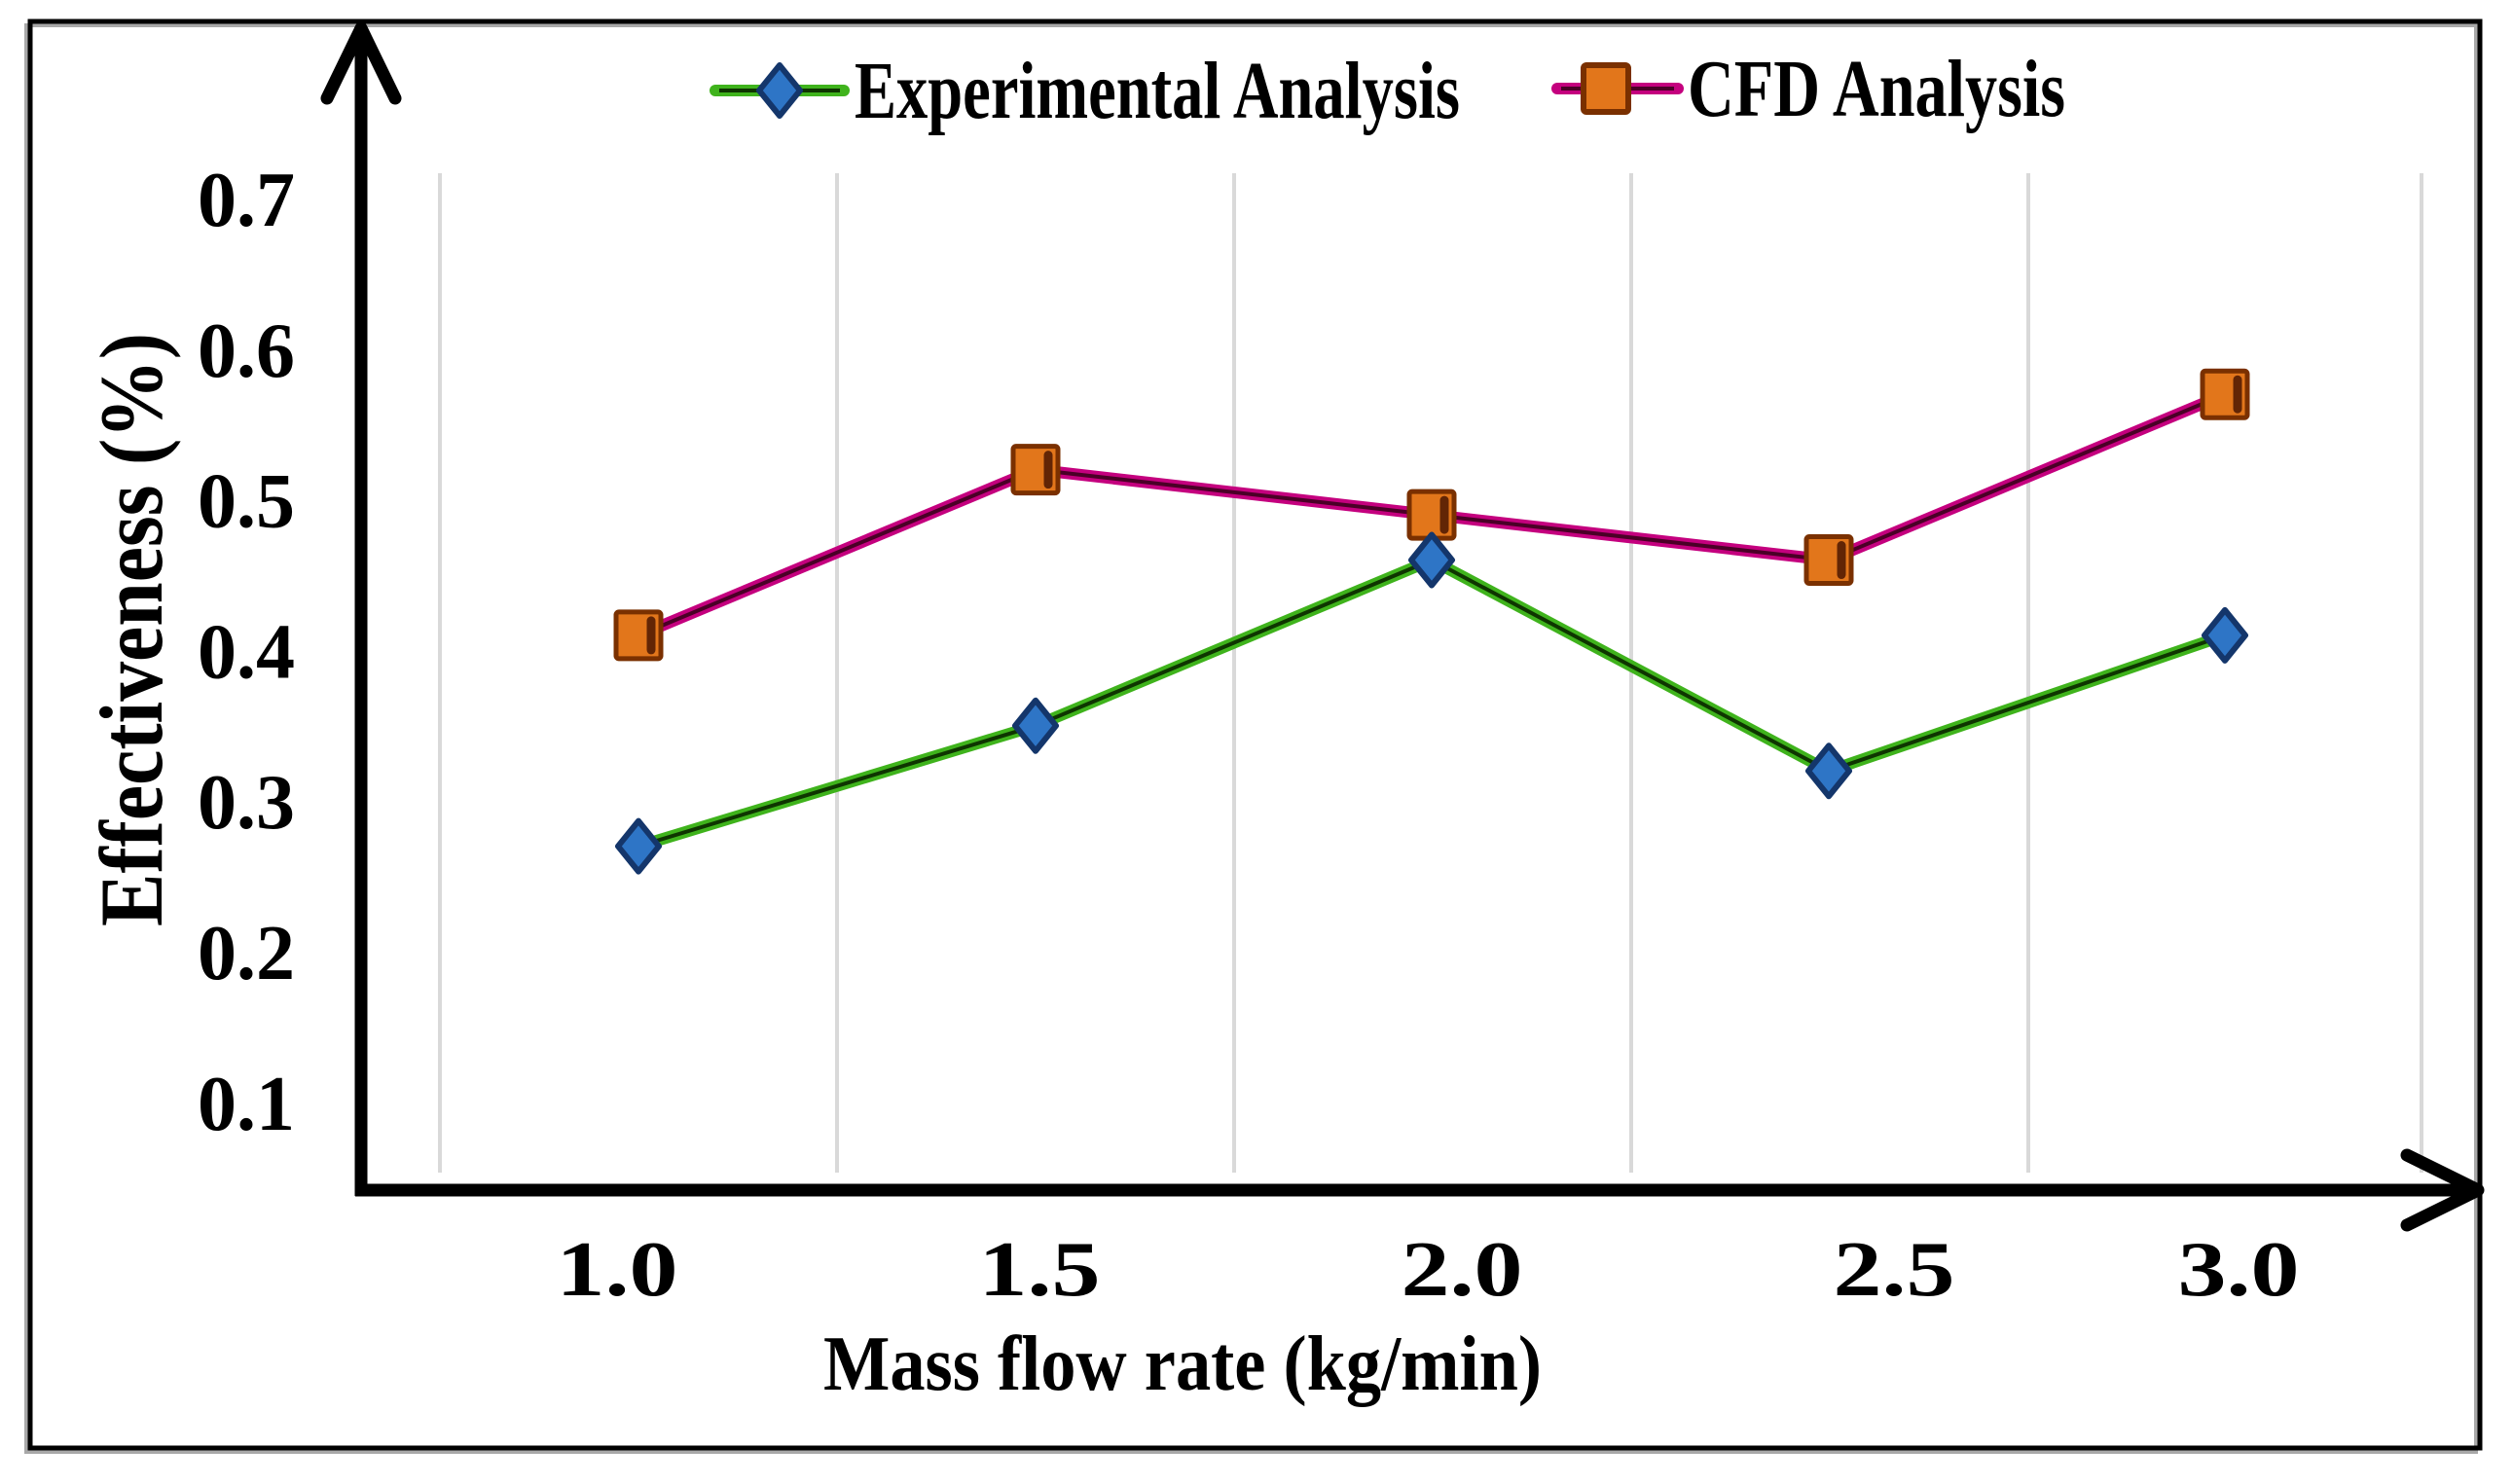  What do you see at coordinates (1877, 89) in the screenshot?
I see `legend-label-cfd: CFD Analysis` at bounding box center [1877, 89].